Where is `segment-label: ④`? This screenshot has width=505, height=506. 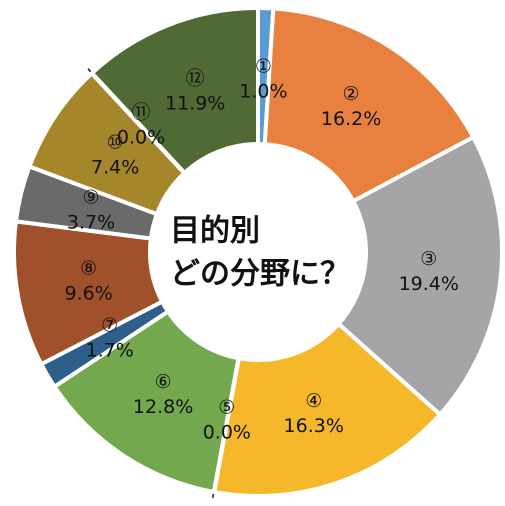 segment-label: ④ is located at coordinates (313, 401).